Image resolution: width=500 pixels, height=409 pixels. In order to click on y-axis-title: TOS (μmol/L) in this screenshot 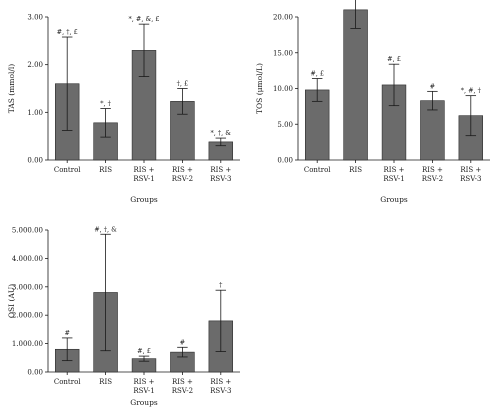, I will do `click(259, 88)`.